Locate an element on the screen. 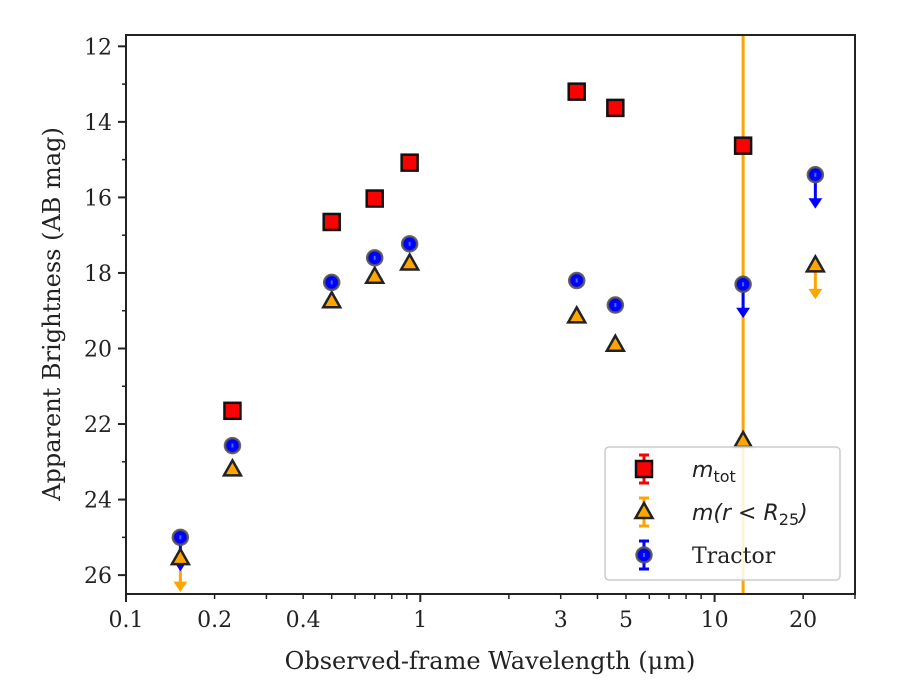  y-tick-label: 16 is located at coordinates (98, 198).